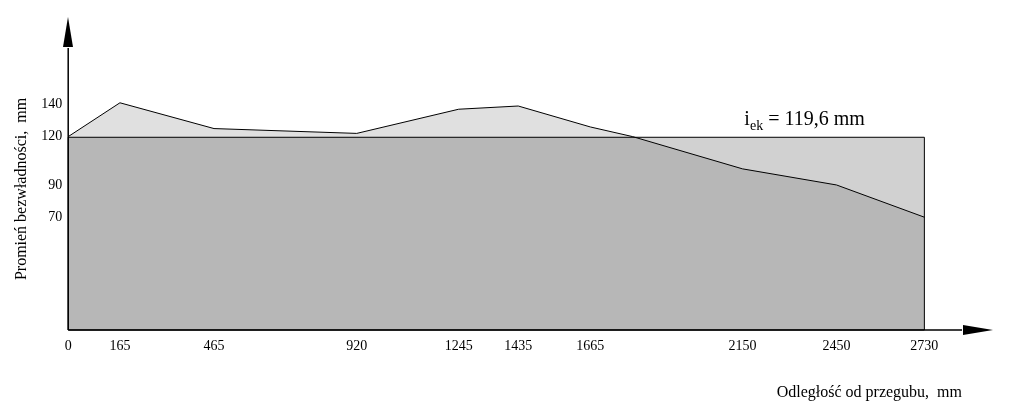  I want to click on x-tick-label: 920, so click(357, 346).